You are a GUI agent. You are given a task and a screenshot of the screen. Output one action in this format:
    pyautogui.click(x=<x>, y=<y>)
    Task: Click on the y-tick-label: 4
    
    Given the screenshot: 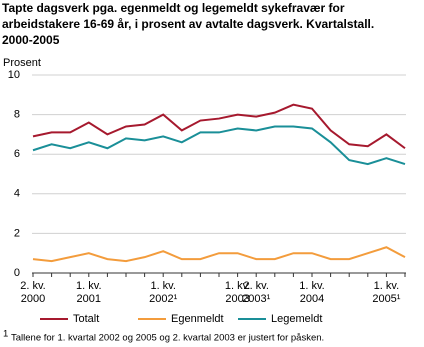 What is the action you would take?
    pyautogui.click(x=17, y=194)
    